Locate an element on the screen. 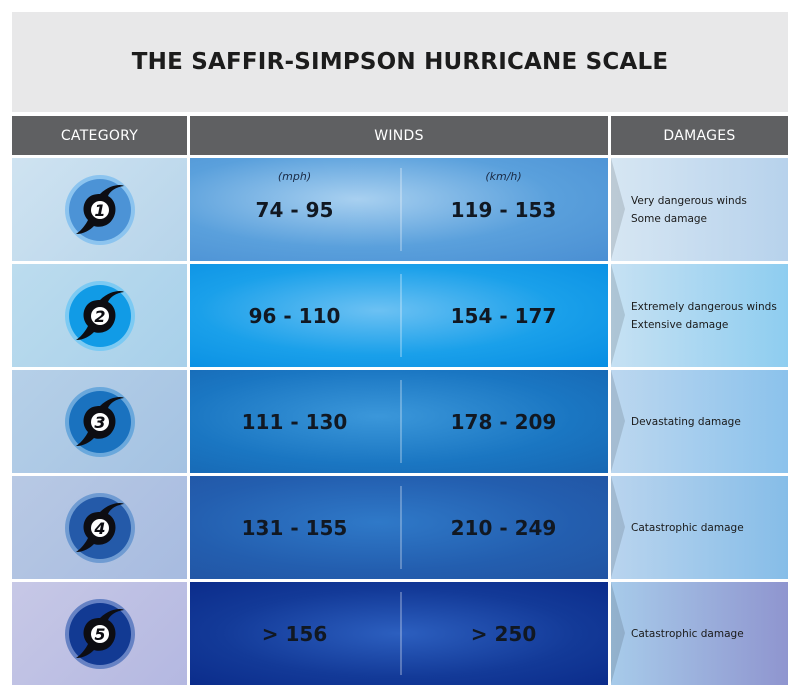 The height and width of the screenshot is (698, 800). category-number: 1 is located at coordinates (99, 210).